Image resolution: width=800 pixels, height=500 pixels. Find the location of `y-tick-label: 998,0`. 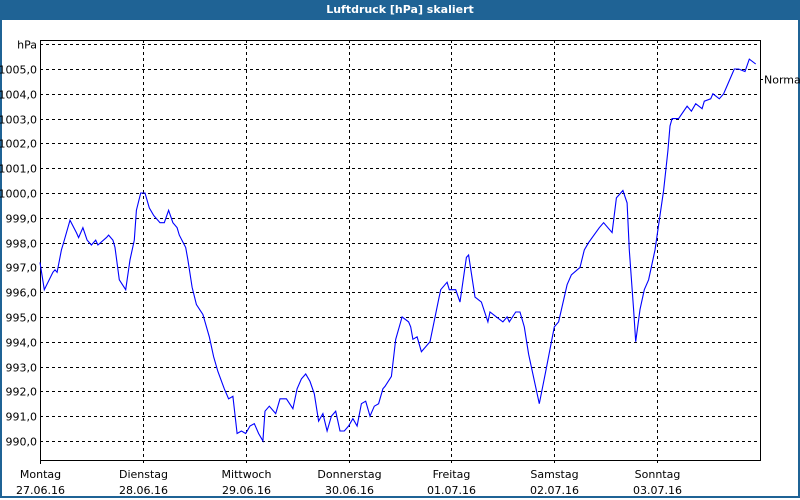

y-tick-label: 998,0 is located at coordinates (22, 244).